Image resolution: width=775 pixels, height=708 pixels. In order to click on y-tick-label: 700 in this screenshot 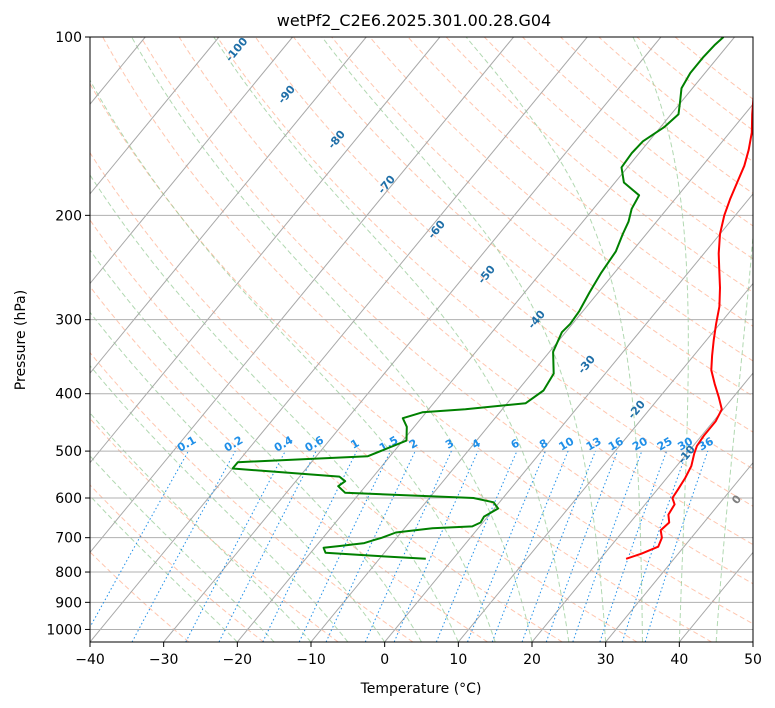, I will do `click(68, 539)`.